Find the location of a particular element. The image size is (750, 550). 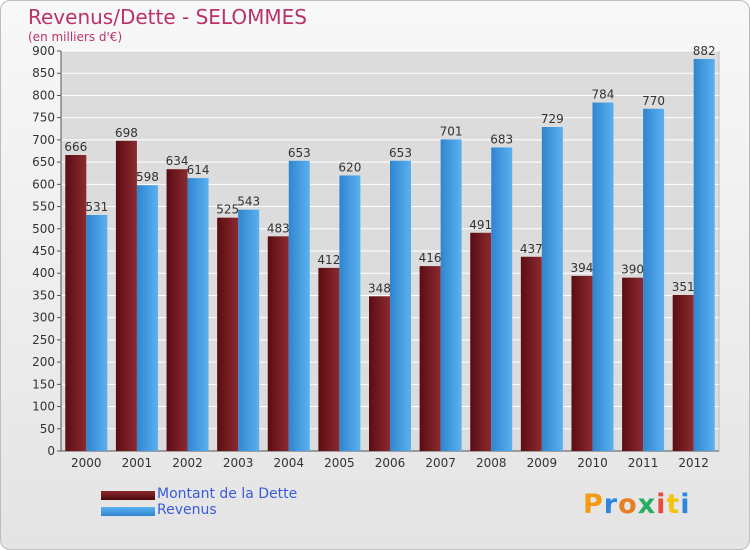

y-tick-label: 600 is located at coordinates (43, 184).